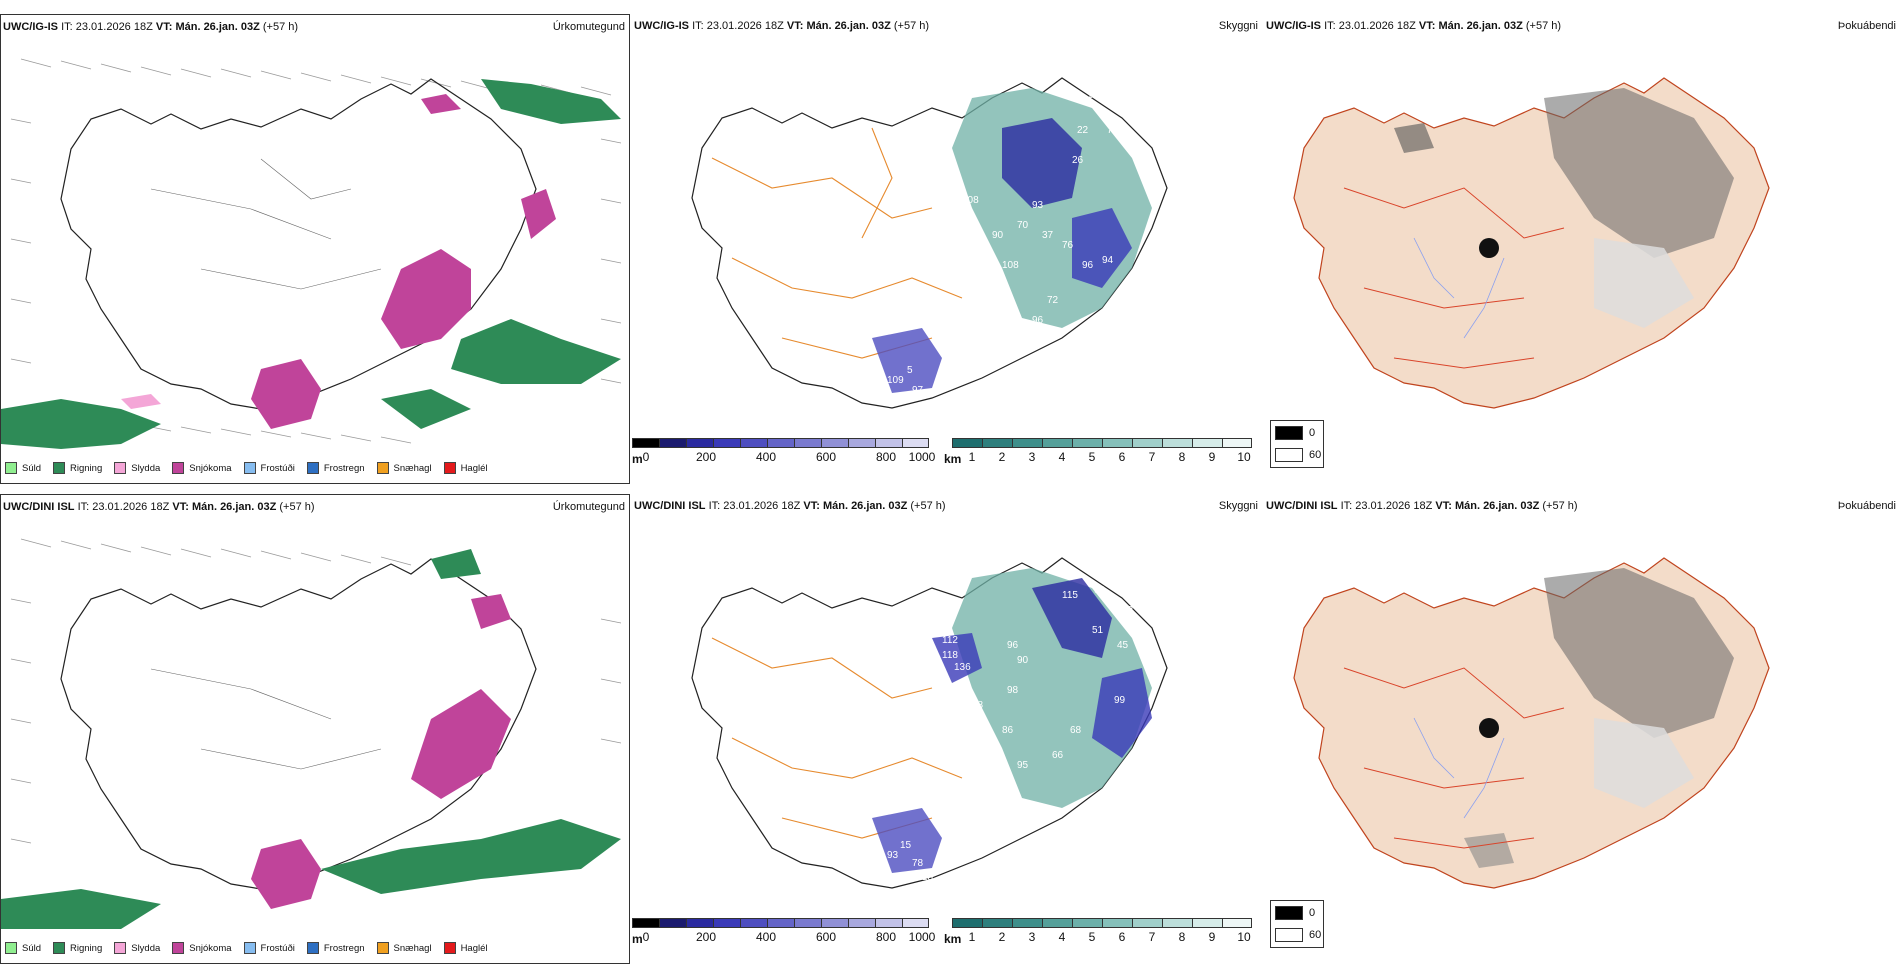 Image resolution: width=1900 pixels, height=964 pixels. What do you see at coordinates (953, 939) in the screenshot?
I see `visibility-unit: km` at bounding box center [953, 939].